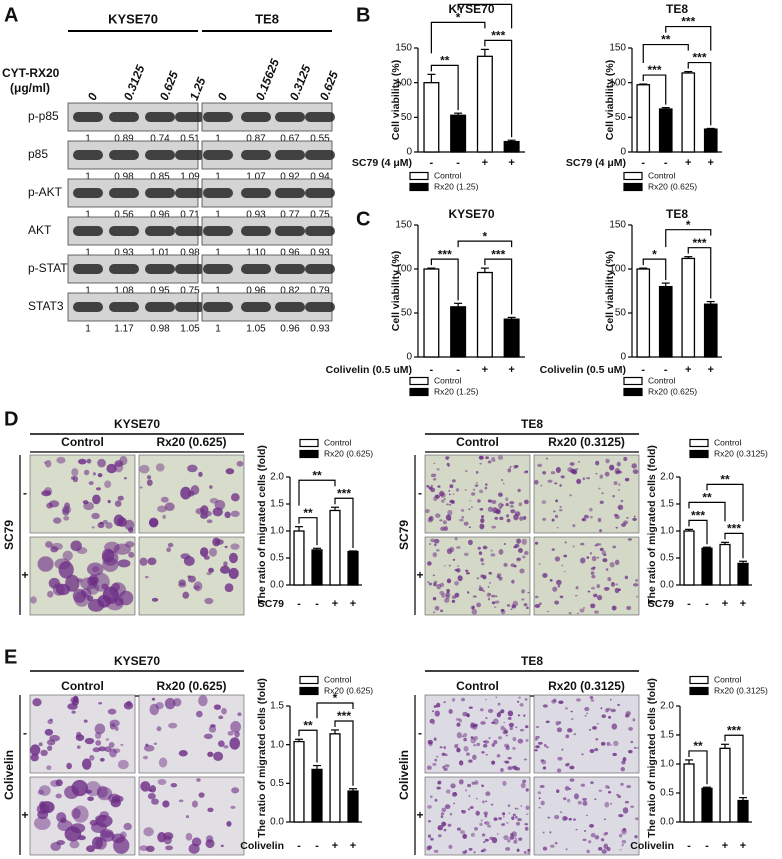  Describe the element at coordinates (309, 691) in the screenshot. I see `legend-swatch` at that location.